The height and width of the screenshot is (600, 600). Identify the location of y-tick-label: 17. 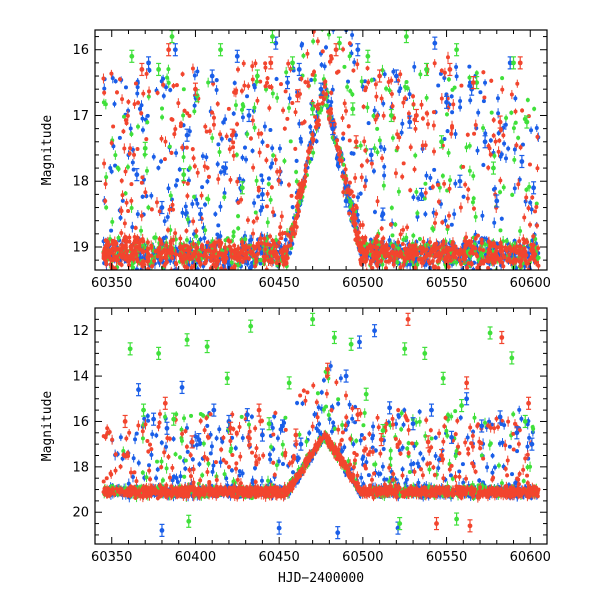
(80, 116).